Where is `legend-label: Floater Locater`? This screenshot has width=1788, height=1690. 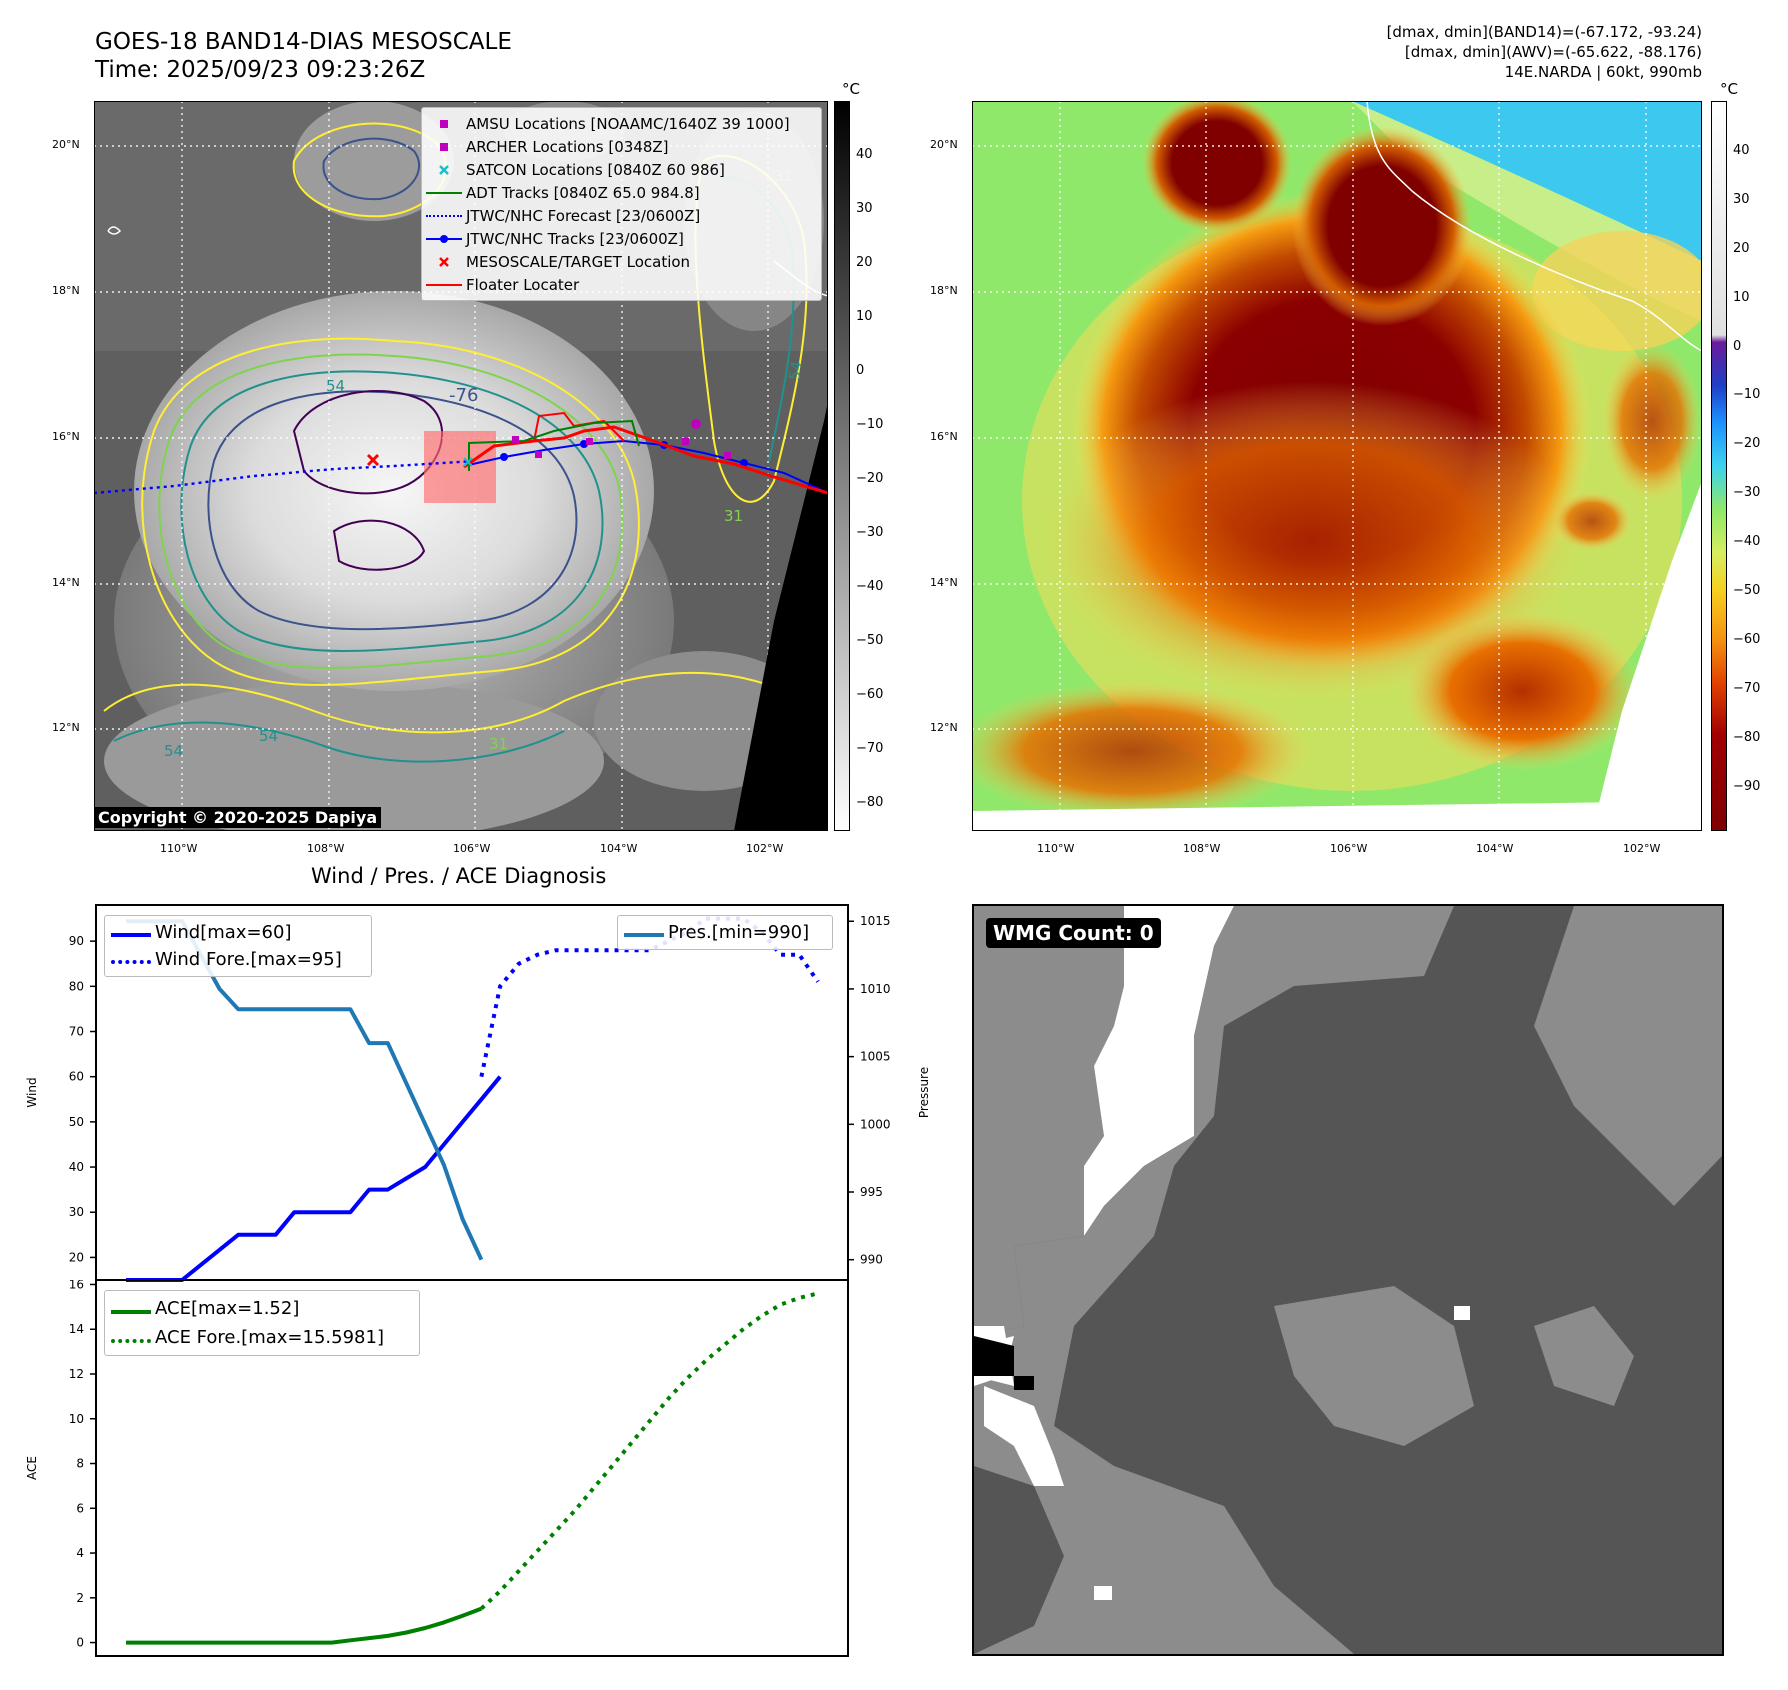
legend-label: Floater Locater is located at coordinates (523, 284).